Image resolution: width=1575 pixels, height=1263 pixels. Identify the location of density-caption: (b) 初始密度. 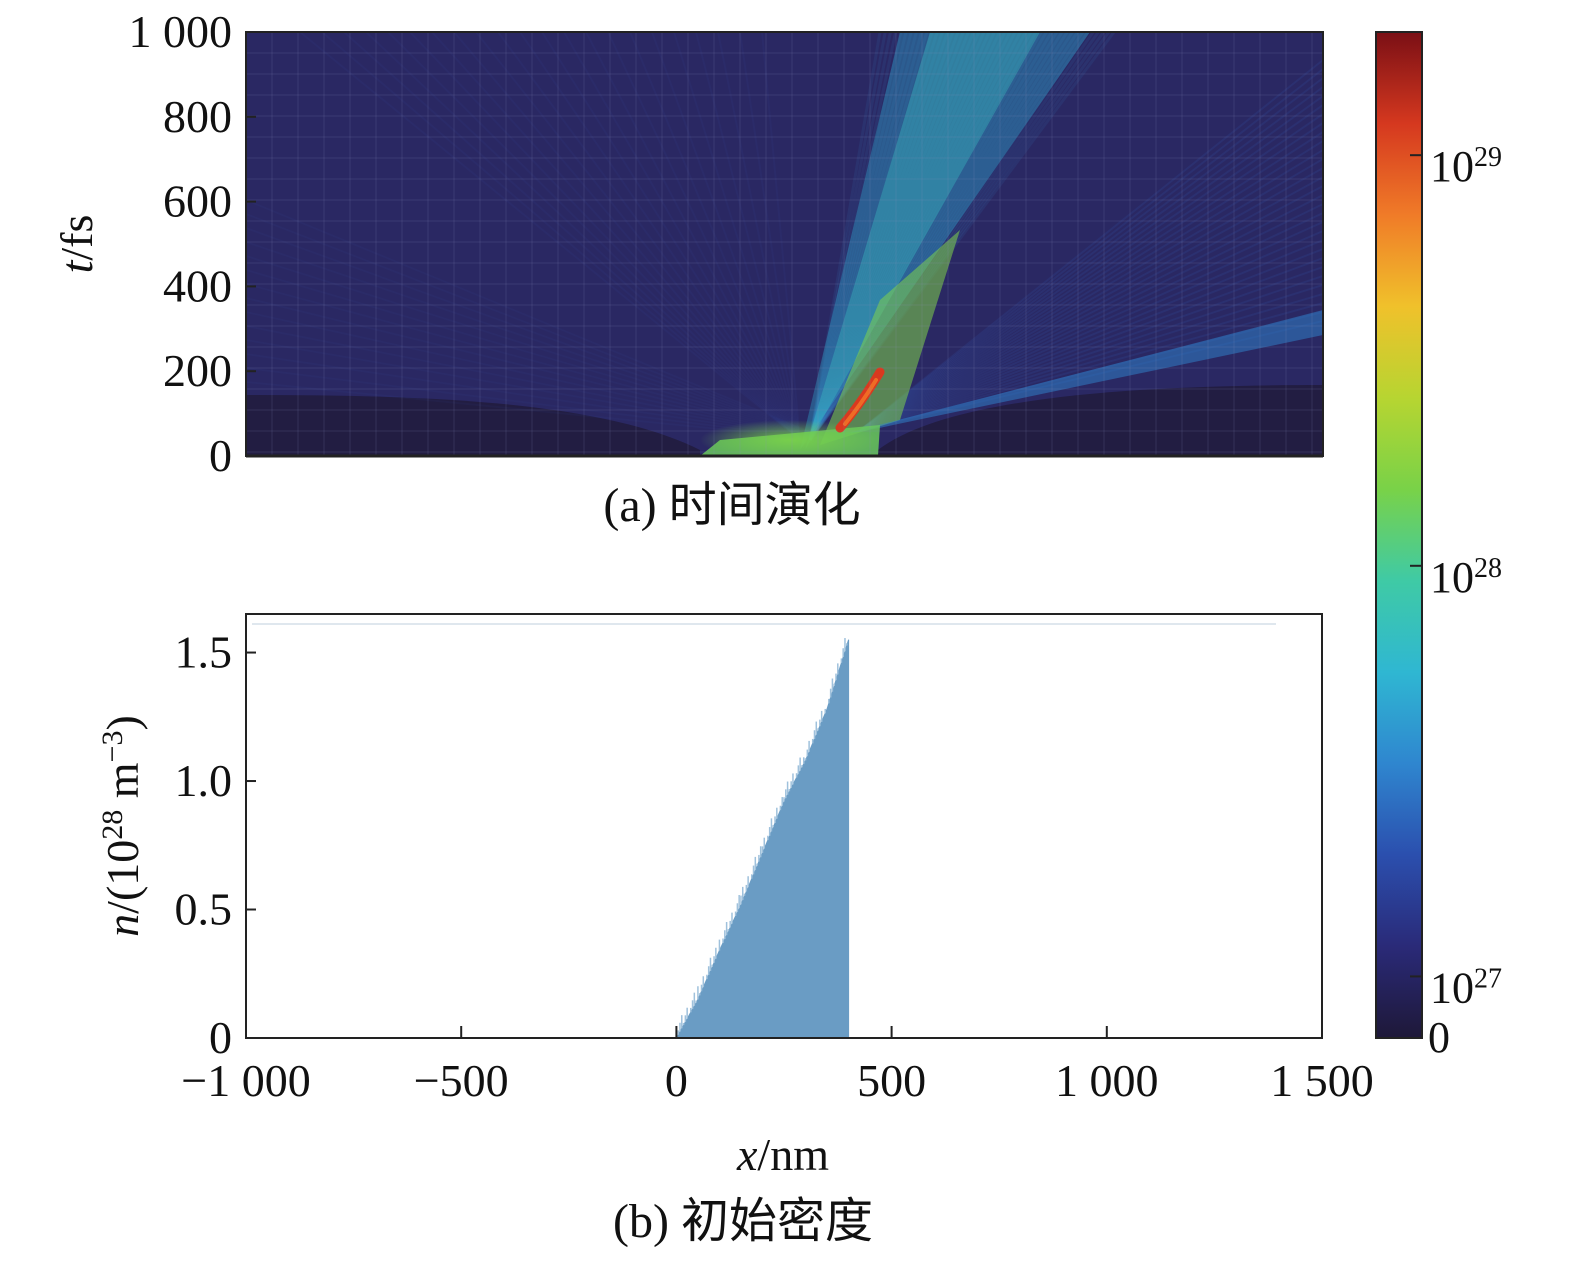
(743, 1221).